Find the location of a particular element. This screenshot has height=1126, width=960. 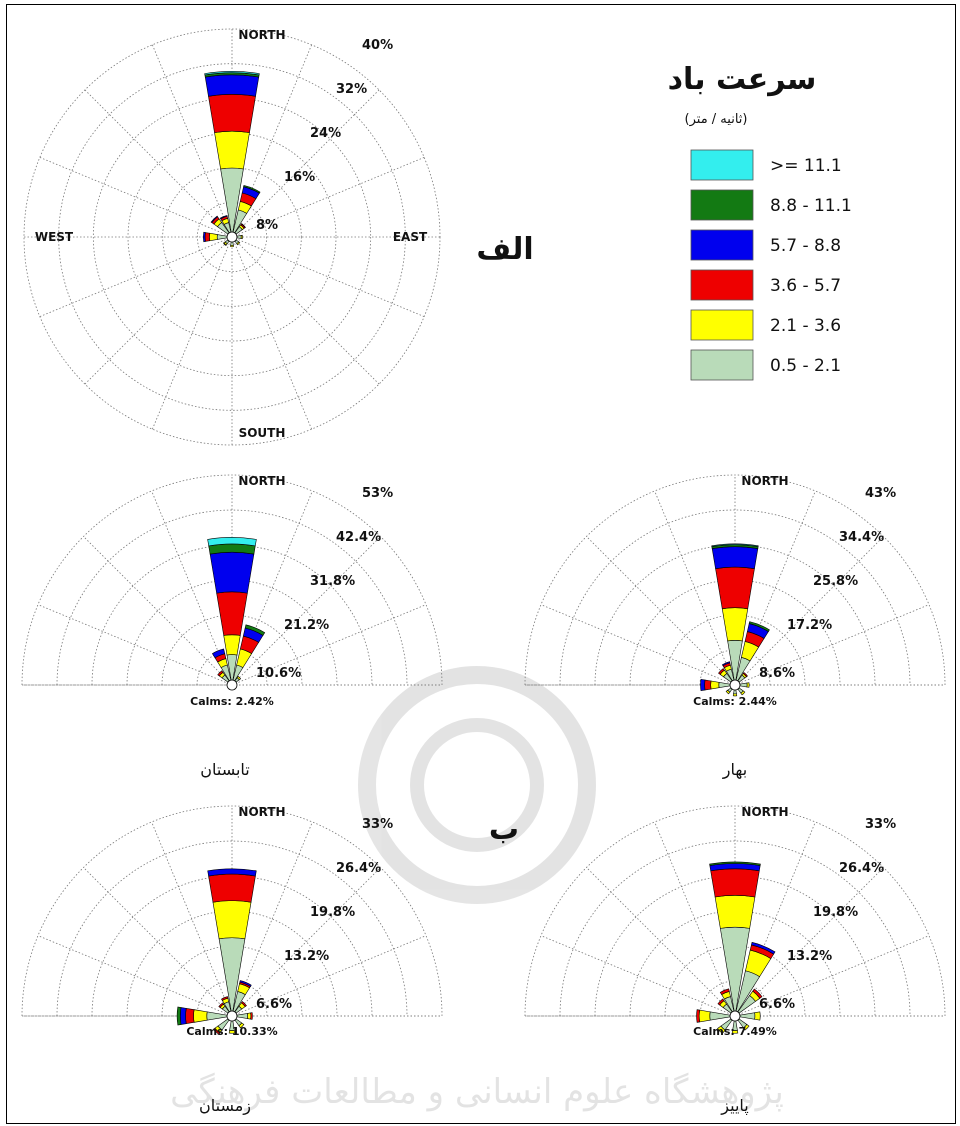

ring-label: 8.6% is located at coordinates (777, 673).